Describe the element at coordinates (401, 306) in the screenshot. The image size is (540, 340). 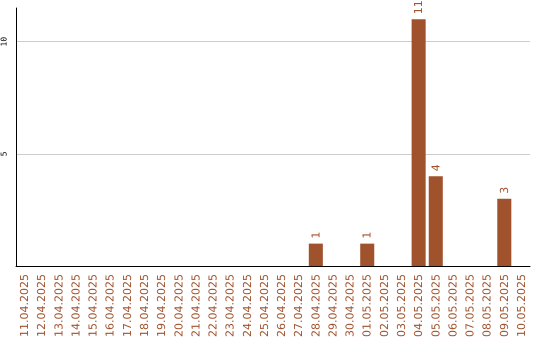
I see `x-tick-label: 03.05.2025` at that location.